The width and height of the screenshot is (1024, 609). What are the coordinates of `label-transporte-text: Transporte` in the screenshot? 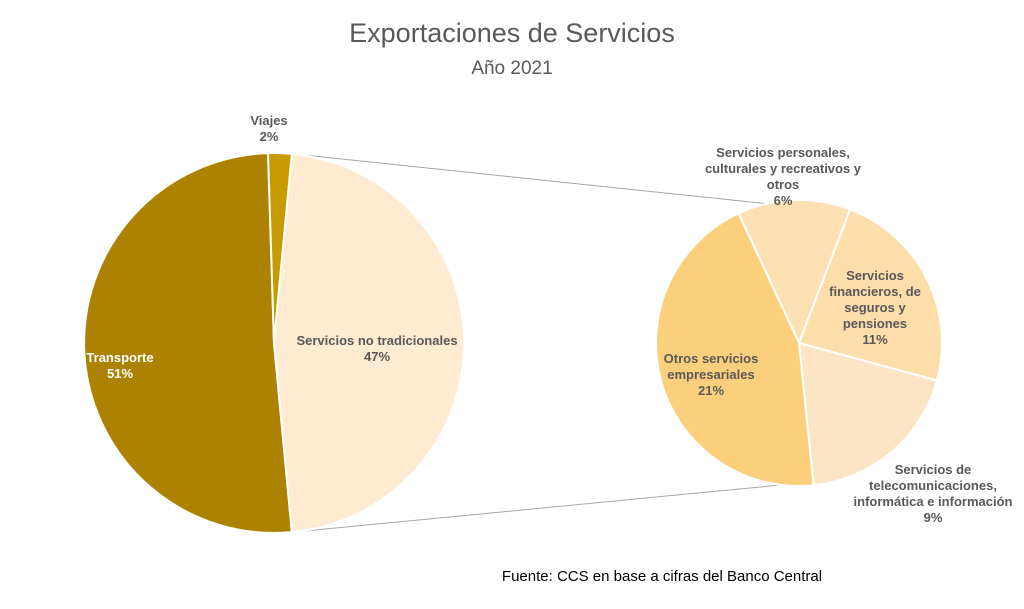 It's located at (119, 357).